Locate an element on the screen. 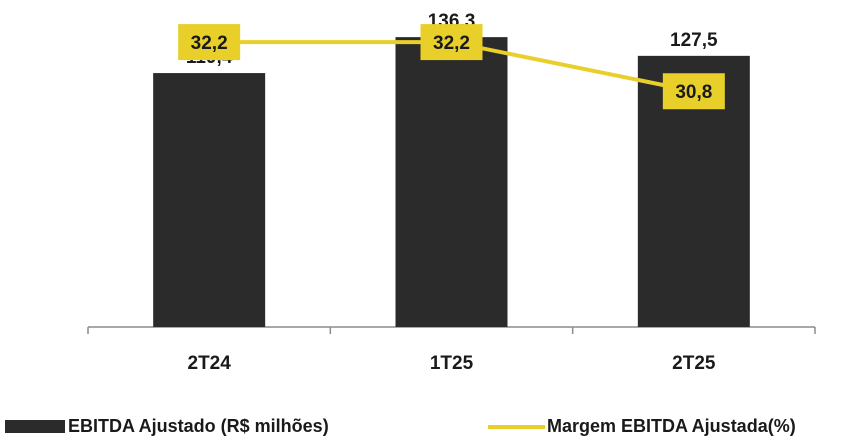 The width and height of the screenshot is (867, 441). line-series: 32,2 32,2 30,8 is located at coordinates (451, 67).